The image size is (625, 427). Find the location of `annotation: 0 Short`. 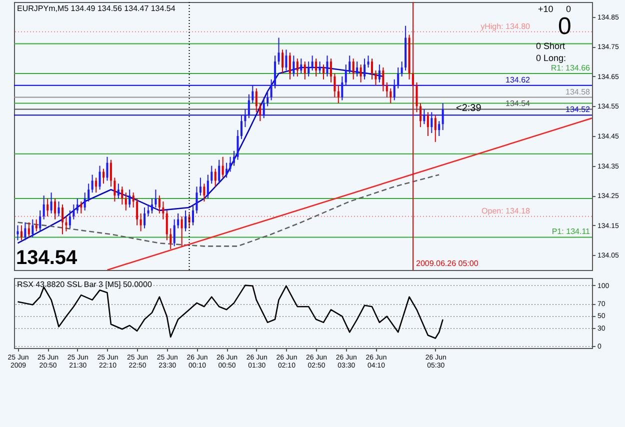

annotation: 0 Short is located at coordinates (551, 46).